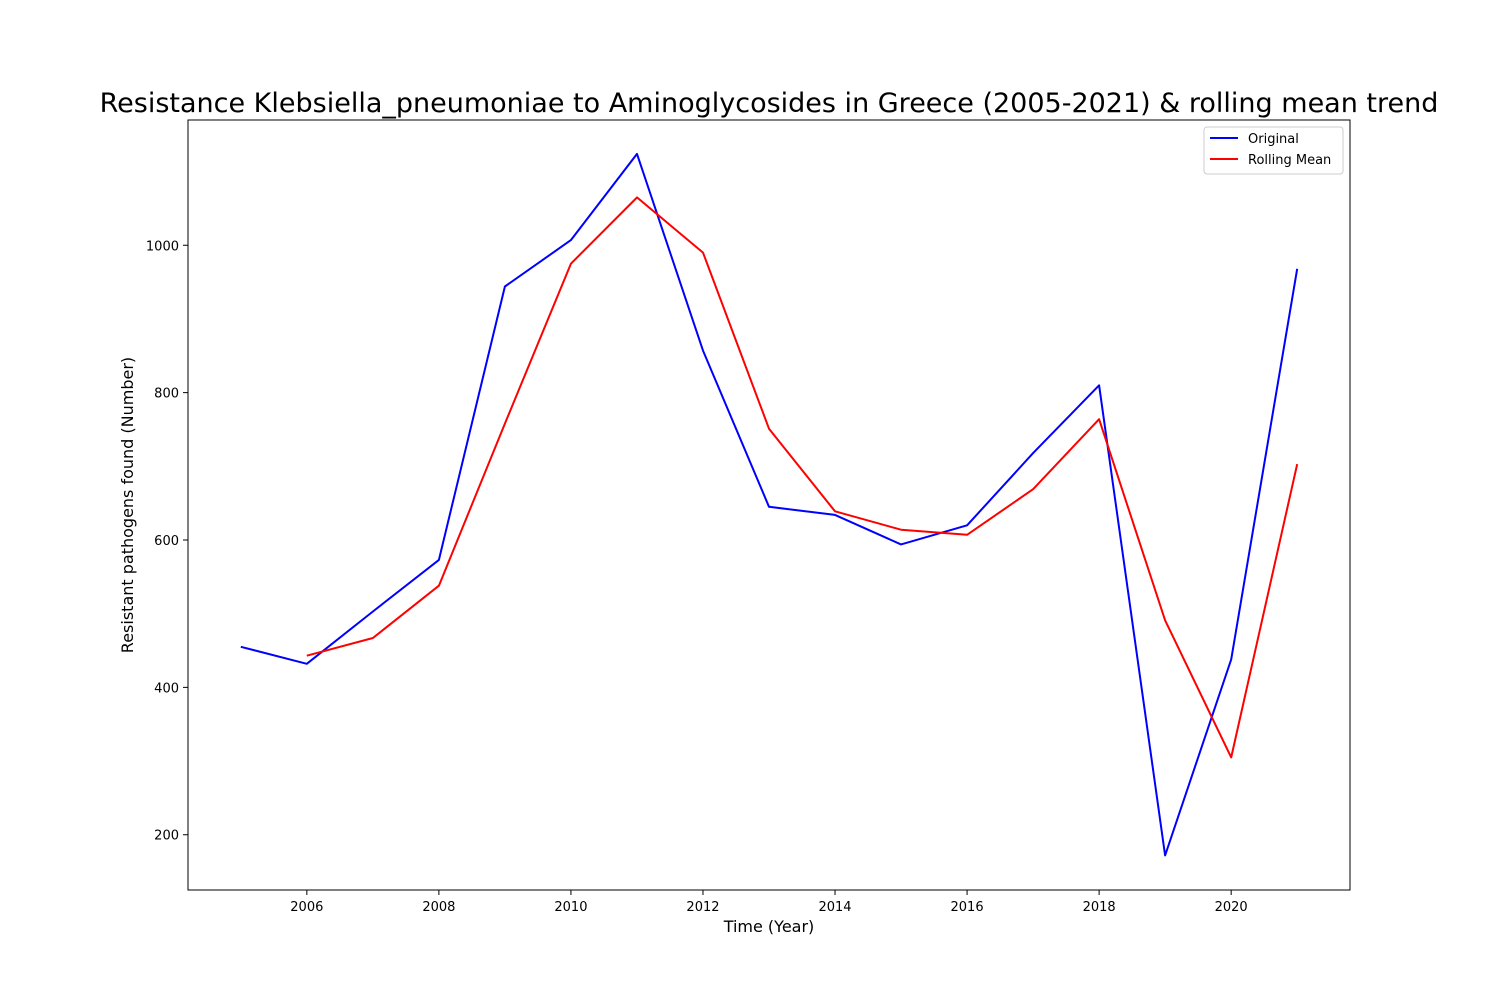 The height and width of the screenshot is (1000, 1500). I want to click on y-tick-label: 200, so click(166, 836).